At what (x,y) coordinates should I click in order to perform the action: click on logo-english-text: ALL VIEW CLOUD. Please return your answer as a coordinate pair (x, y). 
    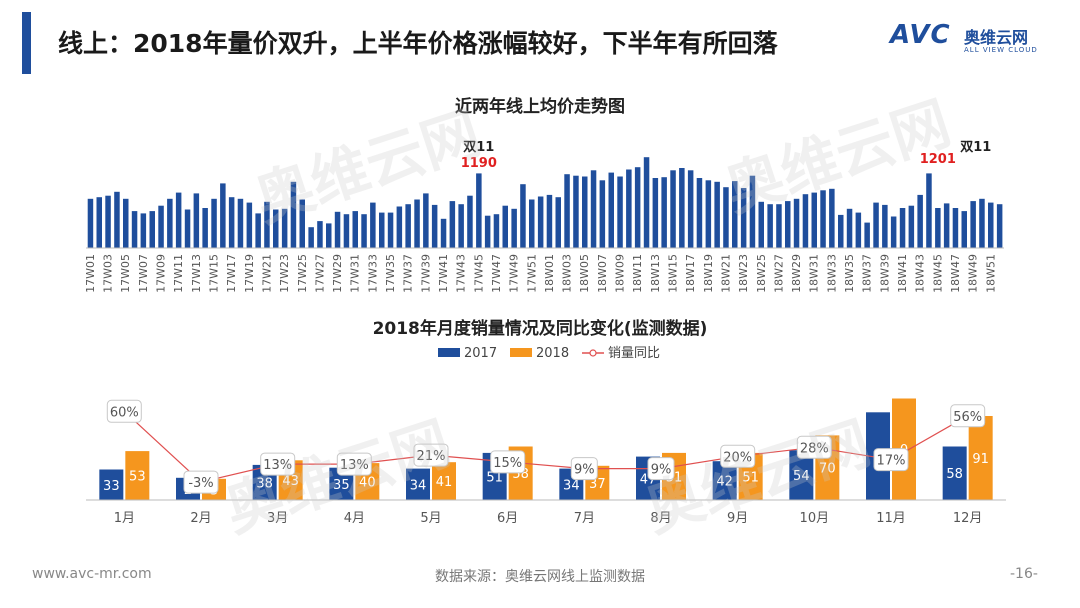
    Looking at the image, I should click on (1001, 50).